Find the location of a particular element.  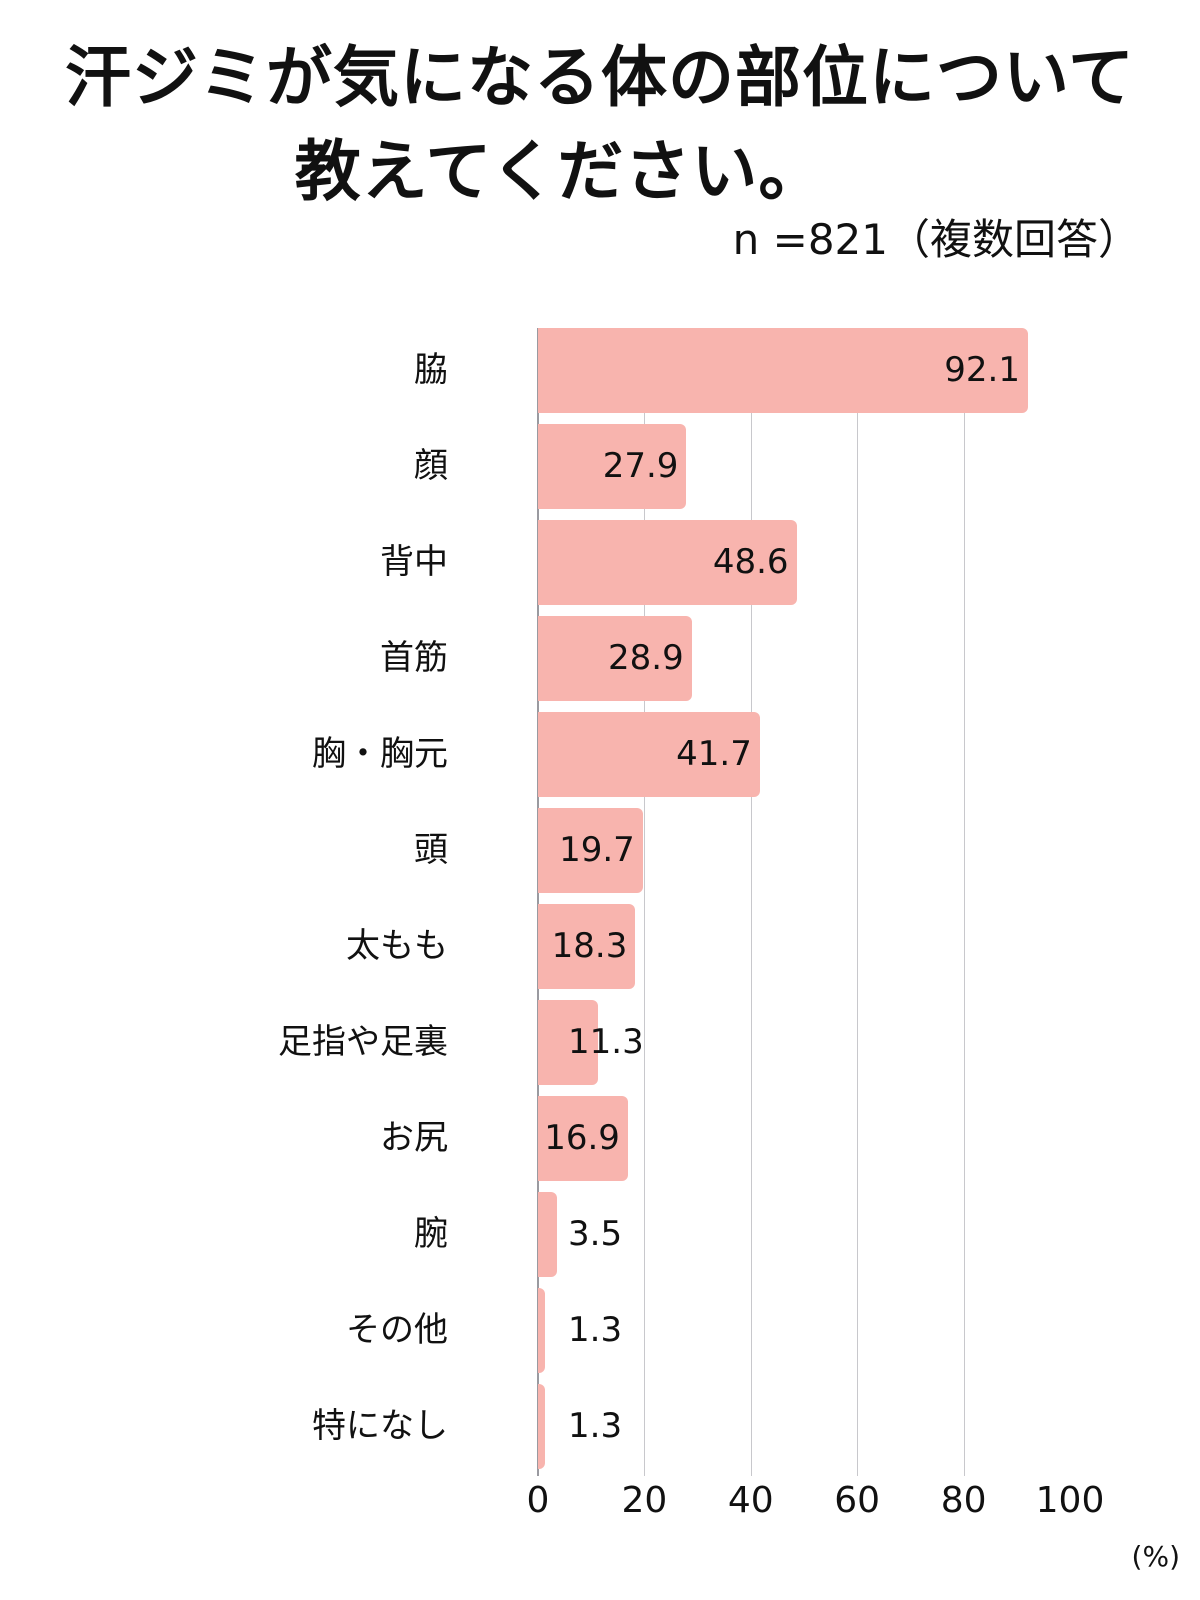

value-label: 18.3 is located at coordinates (589, 946).